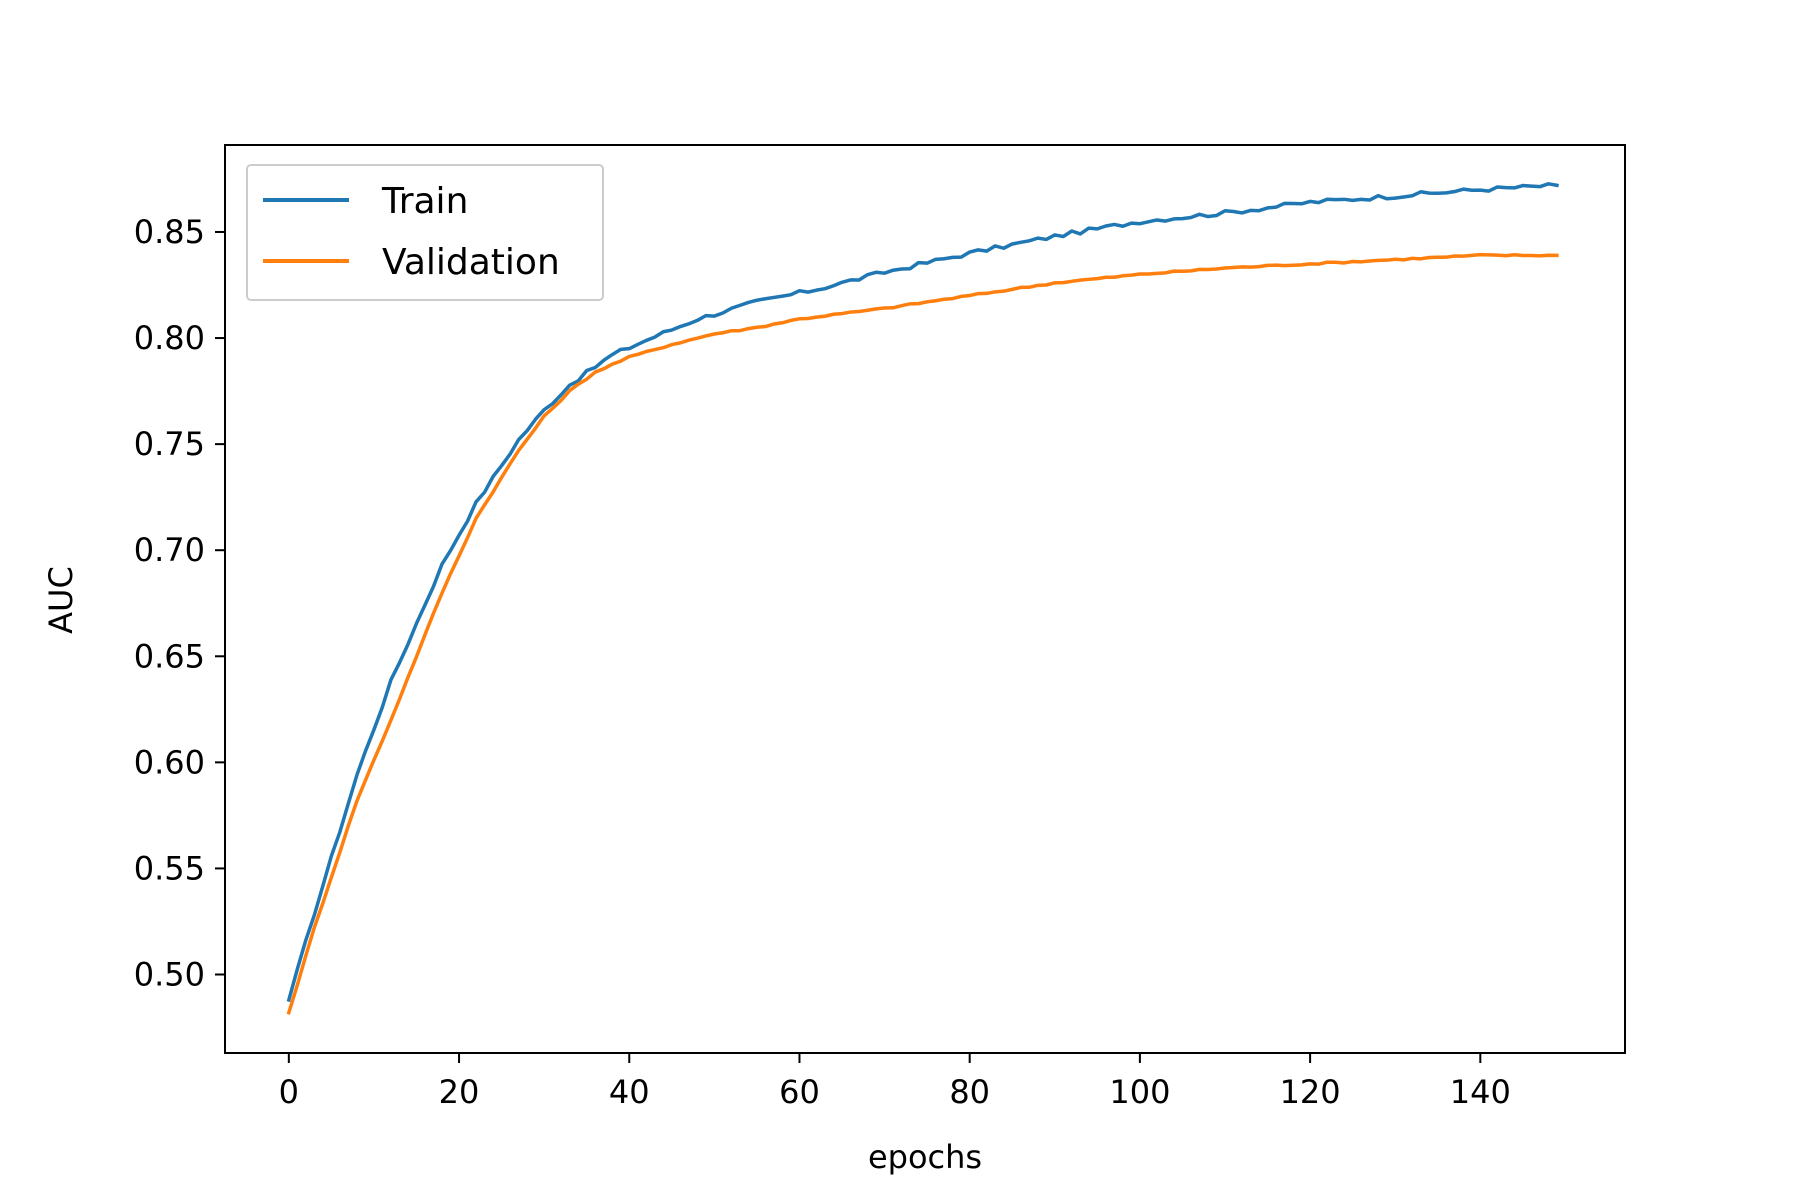 The image size is (1800, 1200). I want to click on x-tick-label: 40, so click(629, 1092).